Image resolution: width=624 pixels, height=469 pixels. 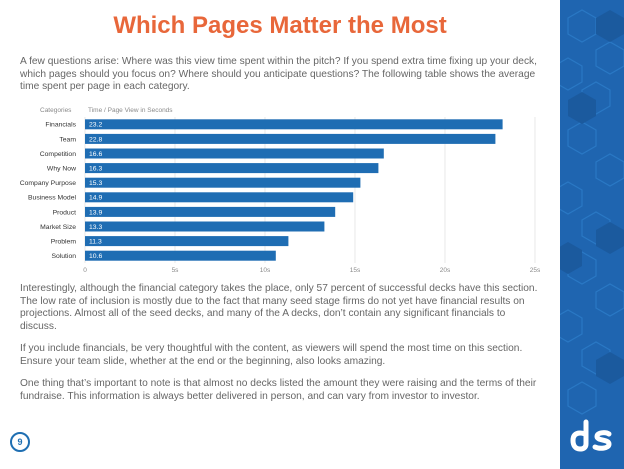 What do you see at coordinates (95, 169) in the screenshot?
I see `data-label: 16.3` at bounding box center [95, 169].